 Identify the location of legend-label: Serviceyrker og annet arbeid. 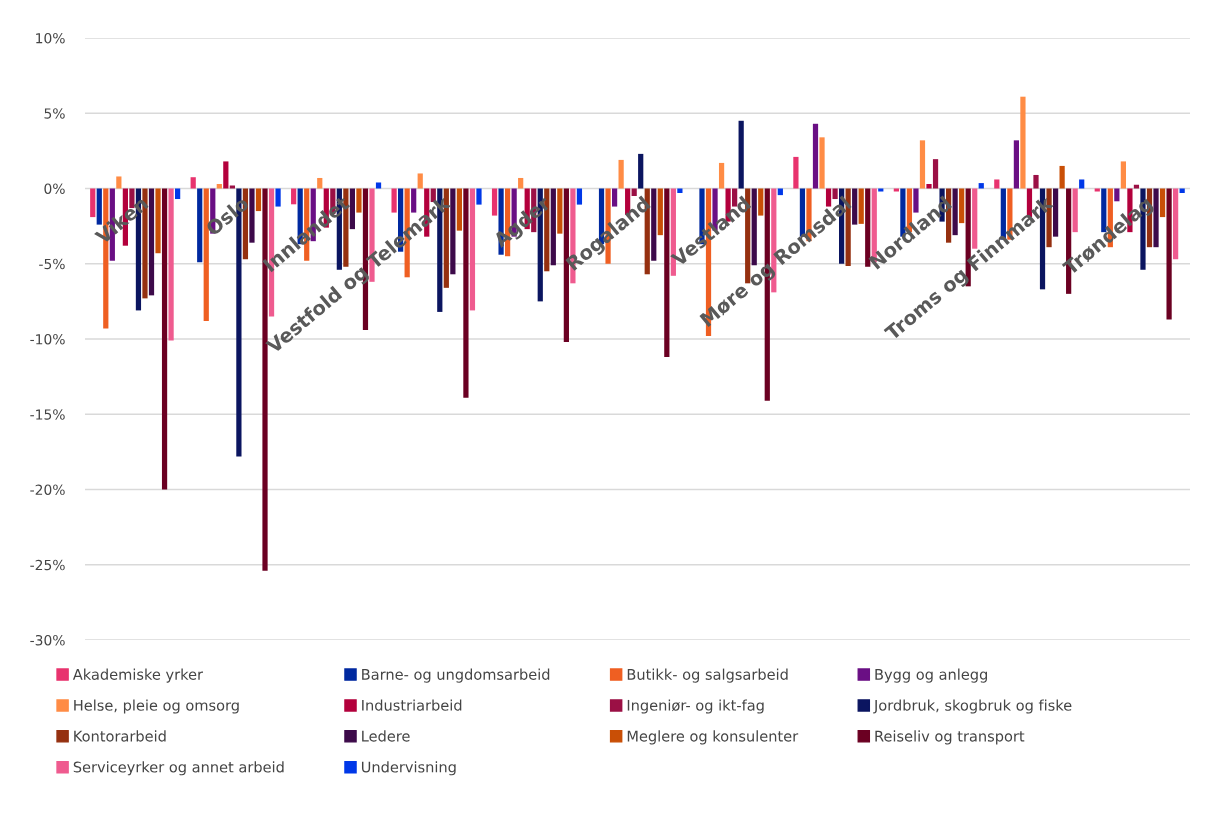
(178, 768).